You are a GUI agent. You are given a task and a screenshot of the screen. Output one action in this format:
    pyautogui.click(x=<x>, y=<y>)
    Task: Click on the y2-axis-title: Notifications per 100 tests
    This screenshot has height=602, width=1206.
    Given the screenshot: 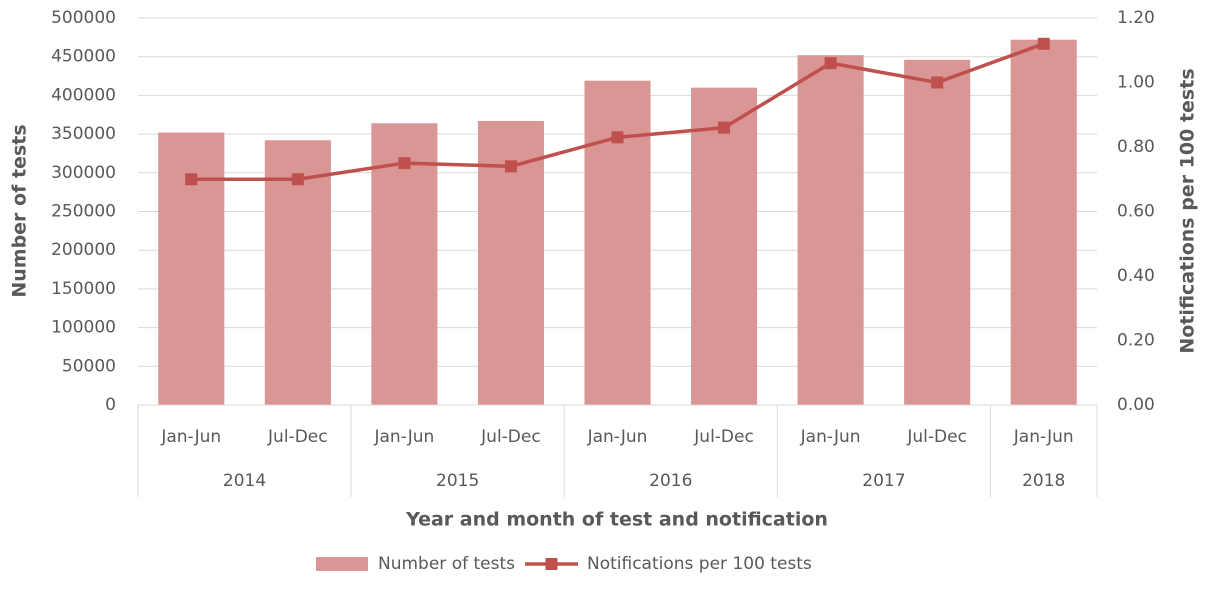 What is the action you would take?
    pyautogui.click(x=1188, y=210)
    